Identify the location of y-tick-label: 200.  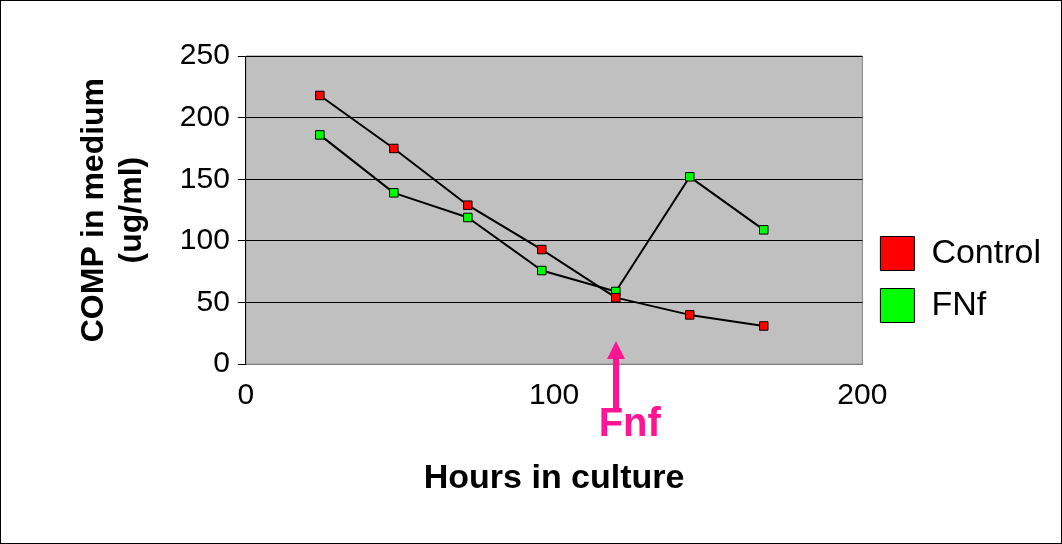
(204, 115).